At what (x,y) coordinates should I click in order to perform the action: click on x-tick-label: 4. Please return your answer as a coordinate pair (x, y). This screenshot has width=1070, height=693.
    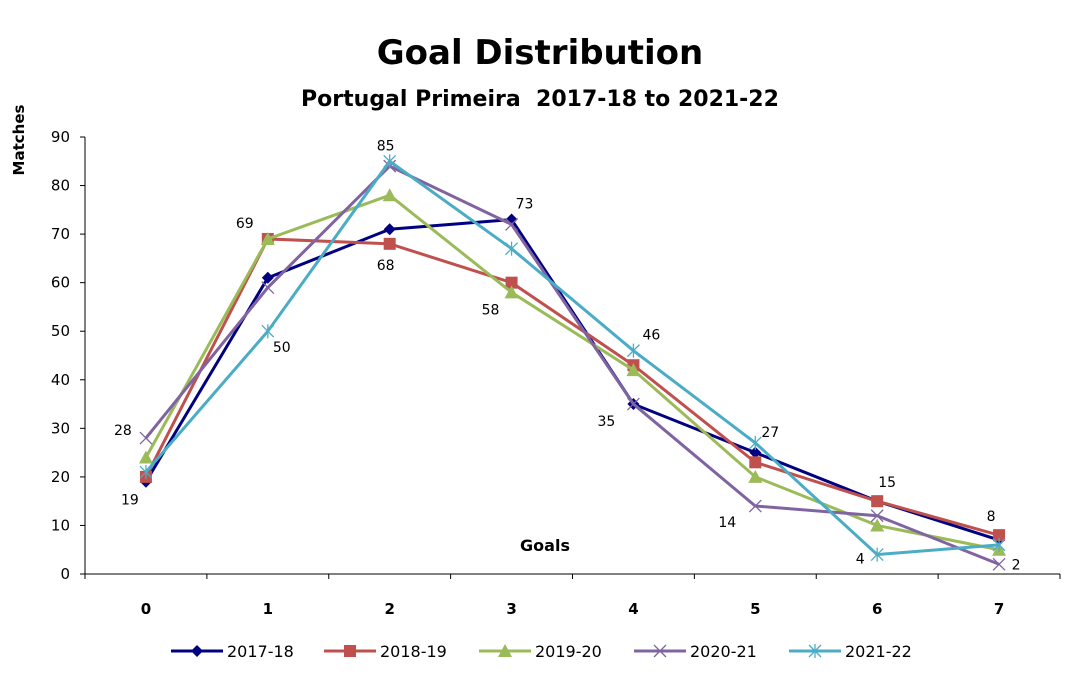
    Looking at the image, I should click on (633, 609).